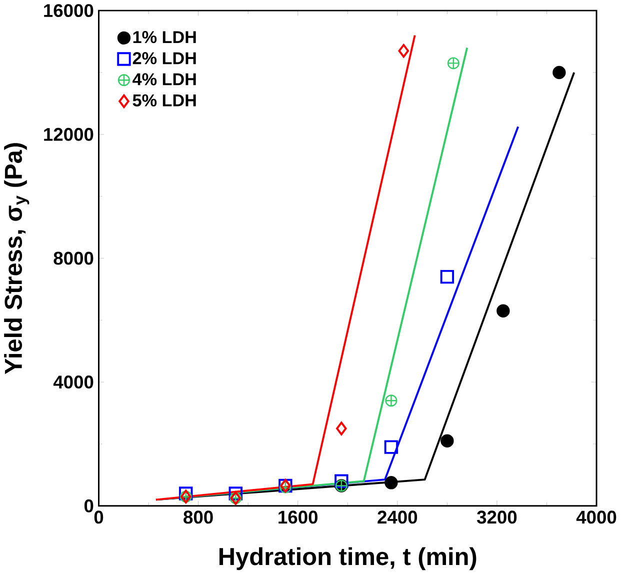  Describe the element at coordinates (398, 517) in the screenshot. I see `x-tick-label: 2400` at that location.